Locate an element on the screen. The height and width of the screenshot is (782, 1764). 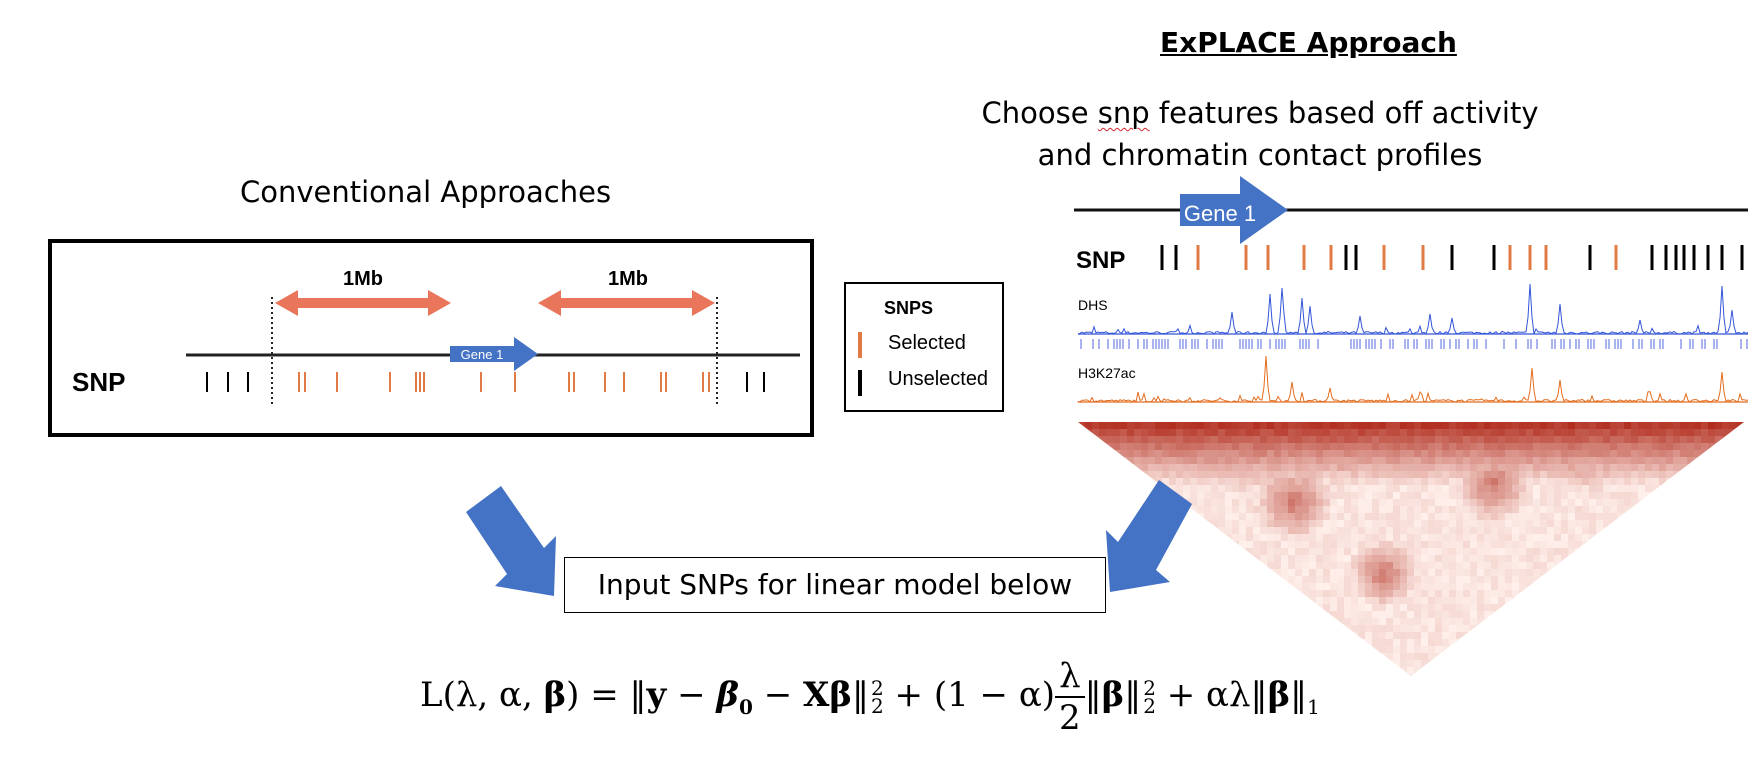
dhs-peak is located at coordinates (1570, 344).